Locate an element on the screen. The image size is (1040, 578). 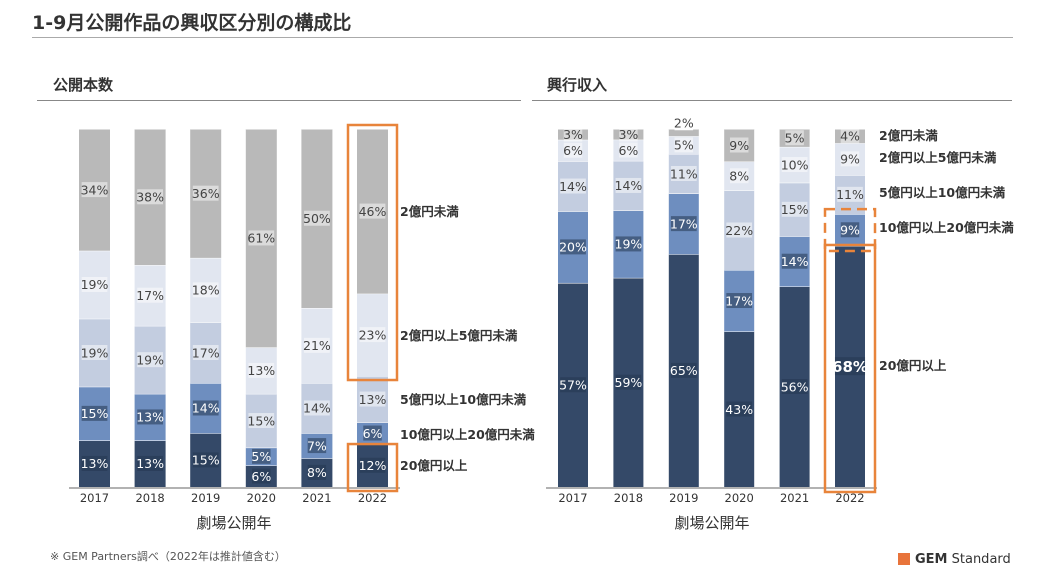
data-label-2to5-2017: 6% is located at coordinates (573, 150).